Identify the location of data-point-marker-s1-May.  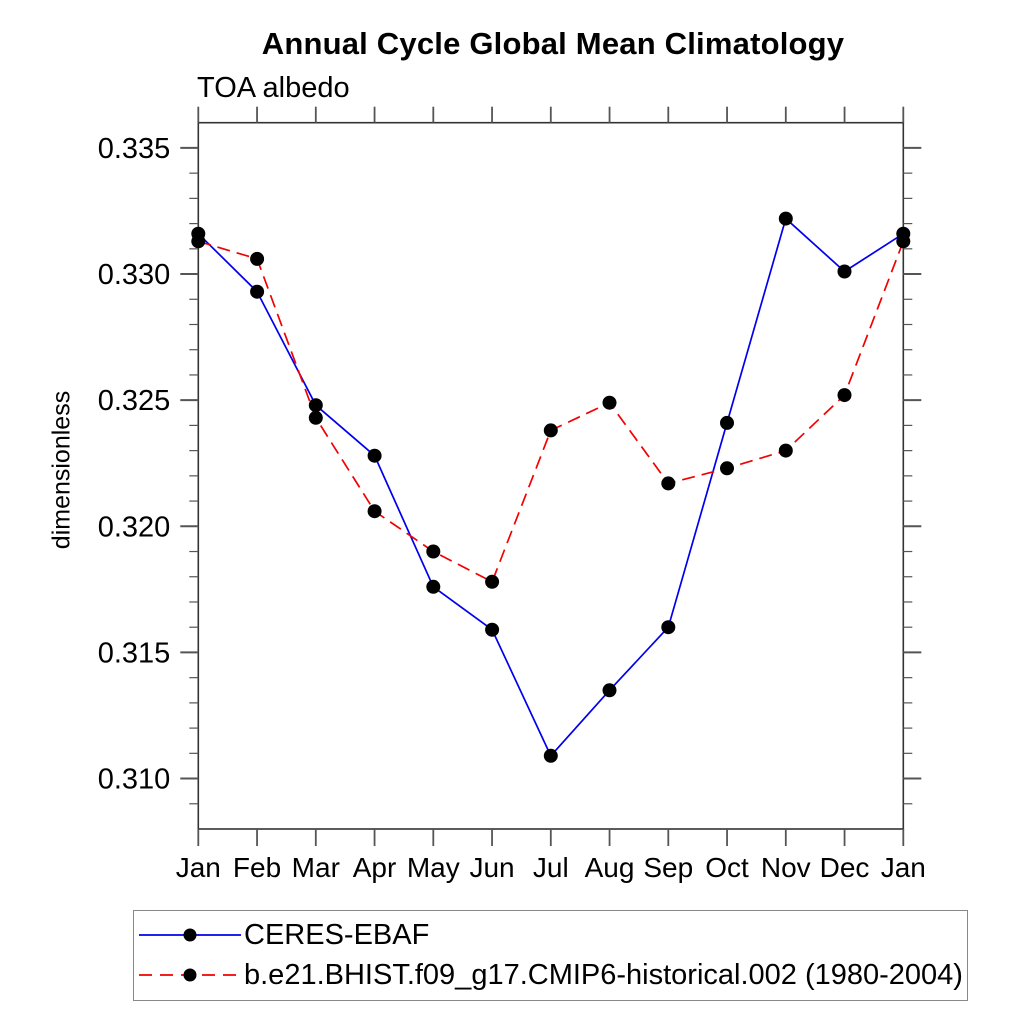
(433, 551).